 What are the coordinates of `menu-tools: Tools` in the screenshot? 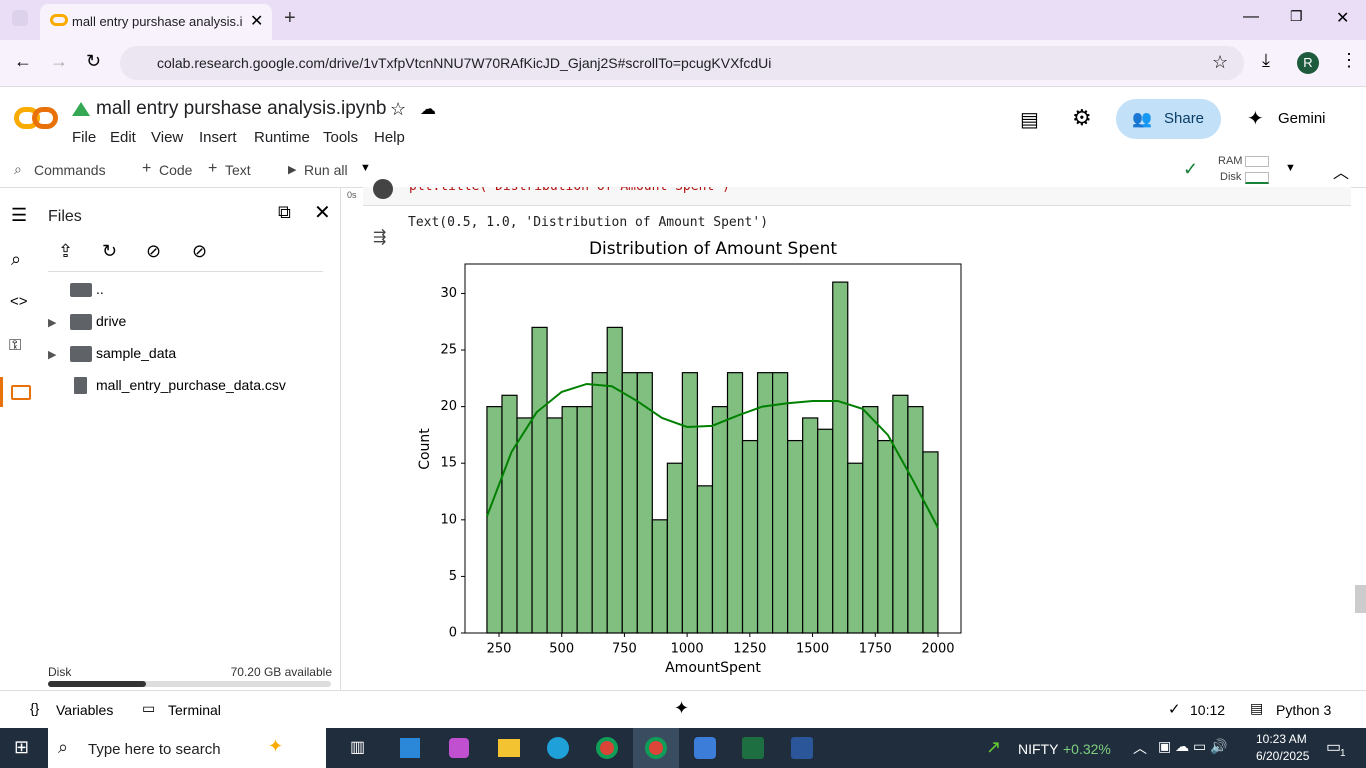 It's located at (341, 137).